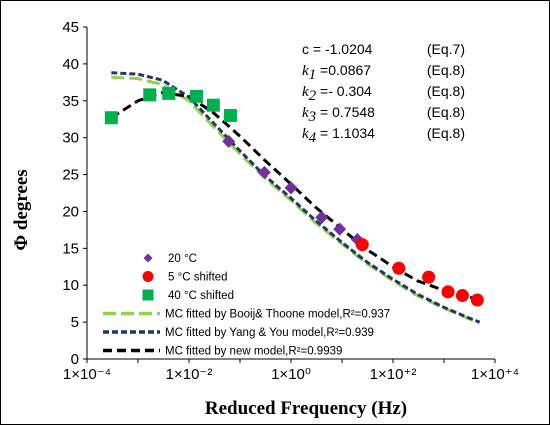  Describe the element at coordinates (344, 91) in the screenshot. I see `equation-value: =- 0.304` at that location.